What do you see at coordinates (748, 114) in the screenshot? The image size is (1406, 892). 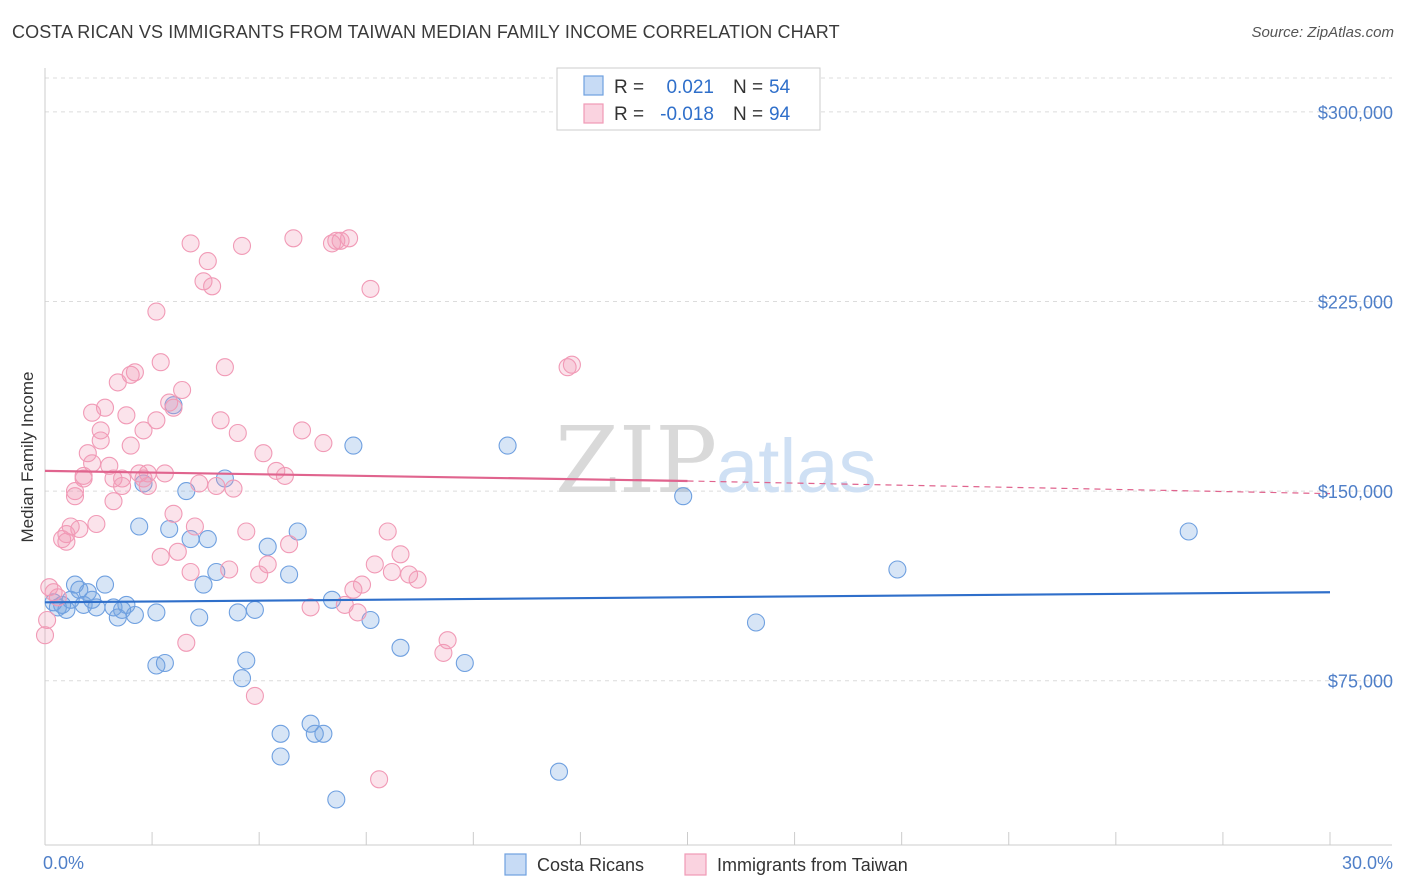 I see `stats-n-label-2: N =` at bounding box center [748, 114].